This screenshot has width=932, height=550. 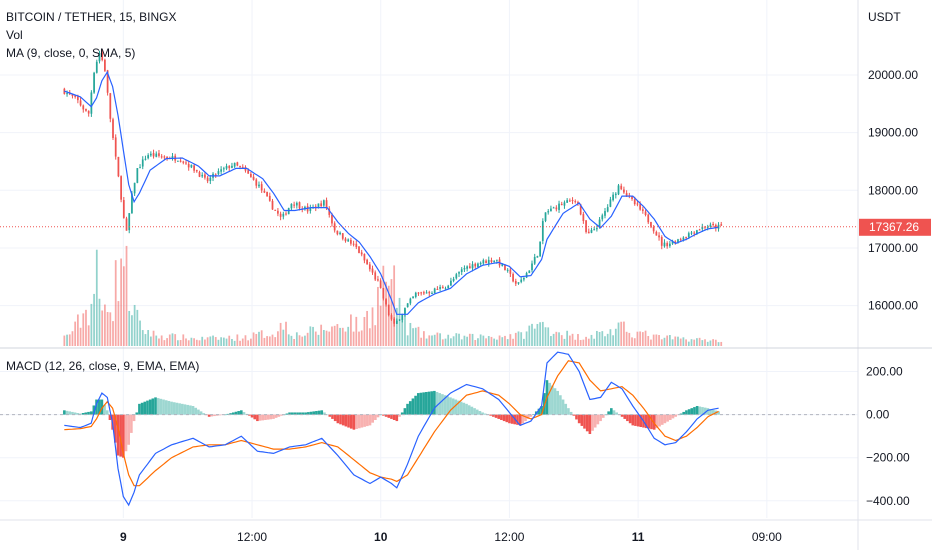 I want to click on macd-indicator-label: MACD (12, 26, close, 9, EMA, EMA), so click(x=103, y=366).